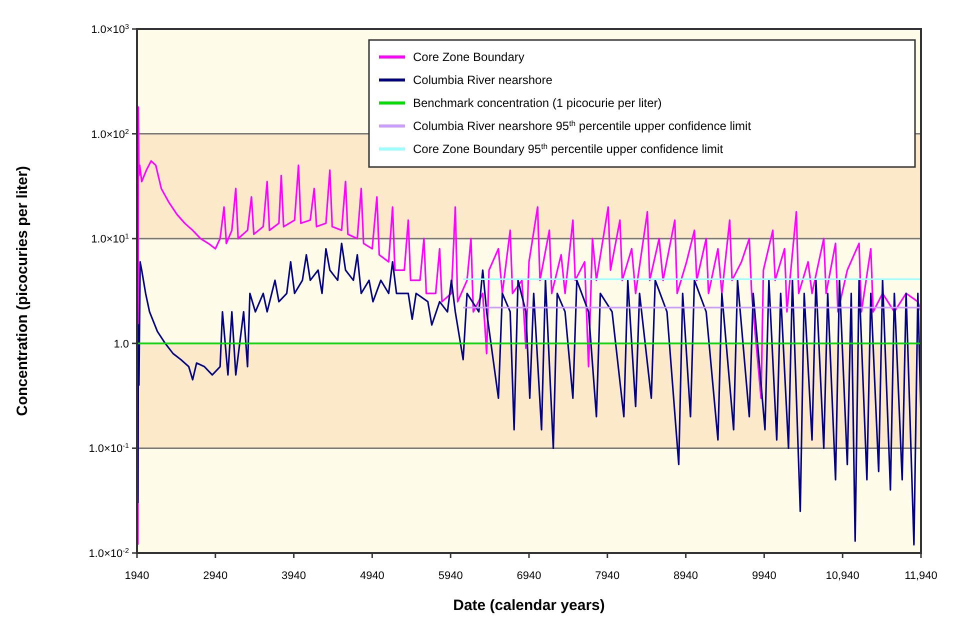 This screenshot has width=975, height=626. Describe the element at coordinates (22, 291) in the screenshot. I see `y-axis-title: Concentration (picocuries per liter)` at that location.